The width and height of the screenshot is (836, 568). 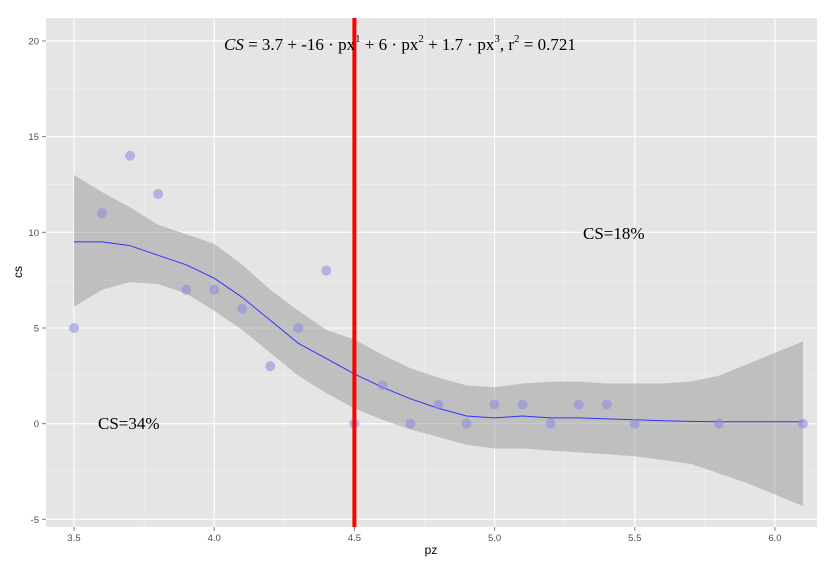 What do you see at coordinates (35, 520) in the screenshot?
I see `y-tick-label: -5` at bounding box center [35, 520].